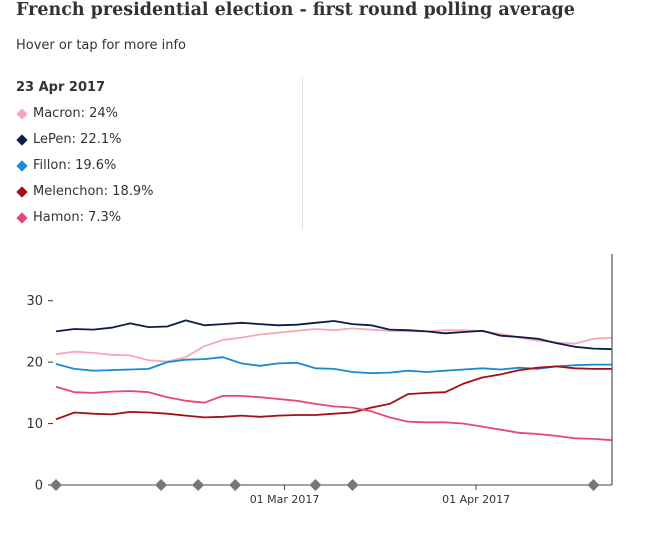 The width and height of the screenshot is (655, 533). What do you see at coordinates (34, 424) in the screenshot?
I see `y-tick-label: 10` at bounding box center [34, 424].